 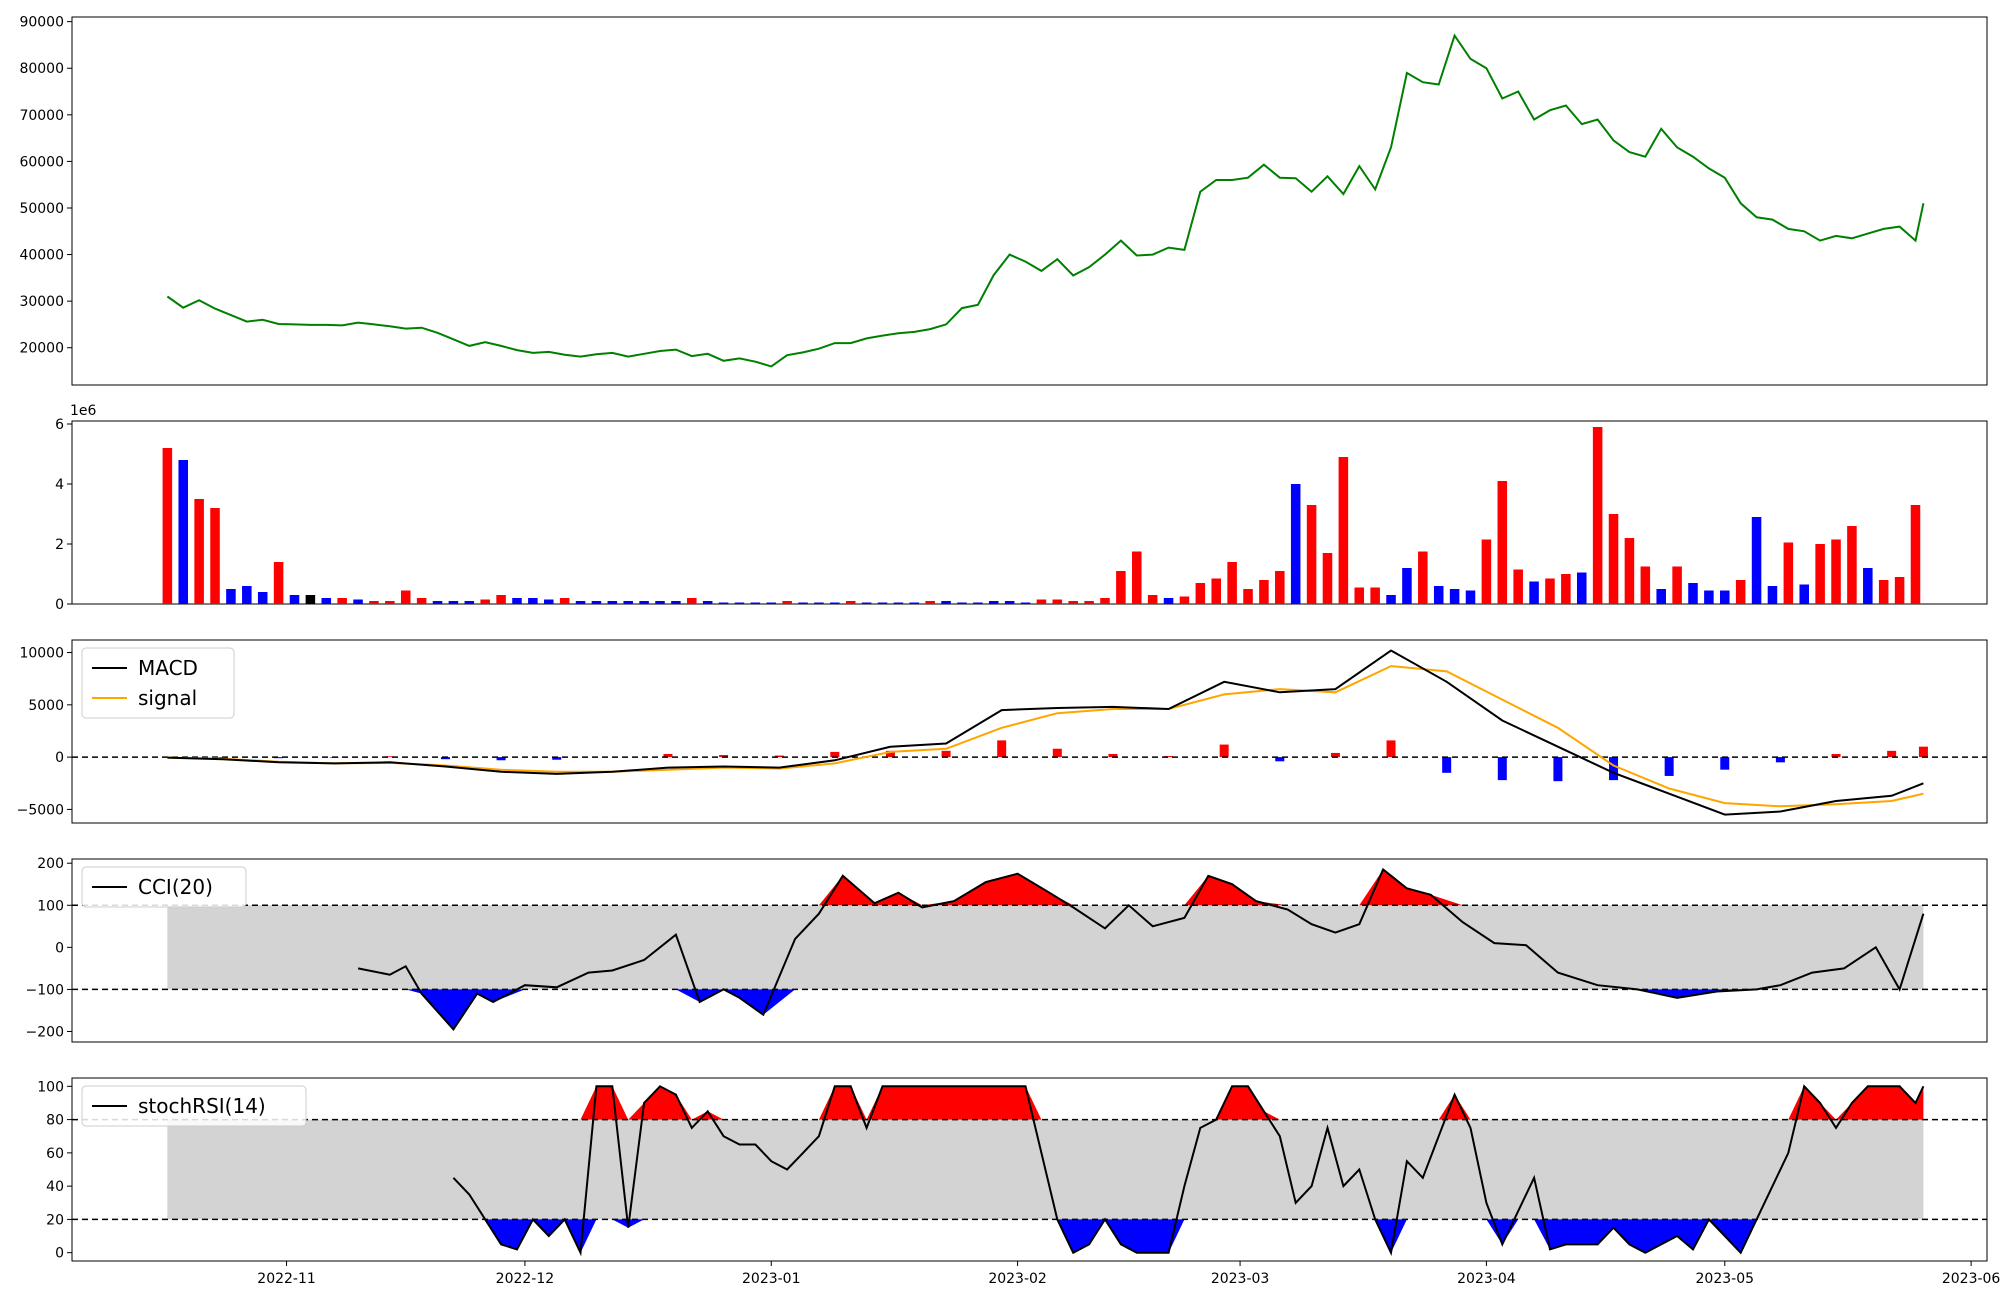 What do you see at coordinates (41, 209) in the screenshot?
I see `y-tick-label: 50000` at bounding box center [41, 209].